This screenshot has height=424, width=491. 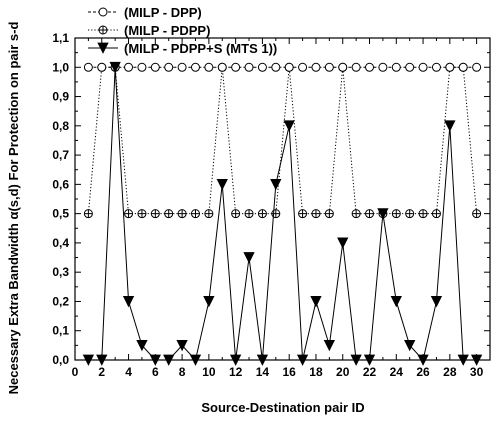 I want to click on legend-entry: (MILP - PDPP), so click(x=149, y=30).